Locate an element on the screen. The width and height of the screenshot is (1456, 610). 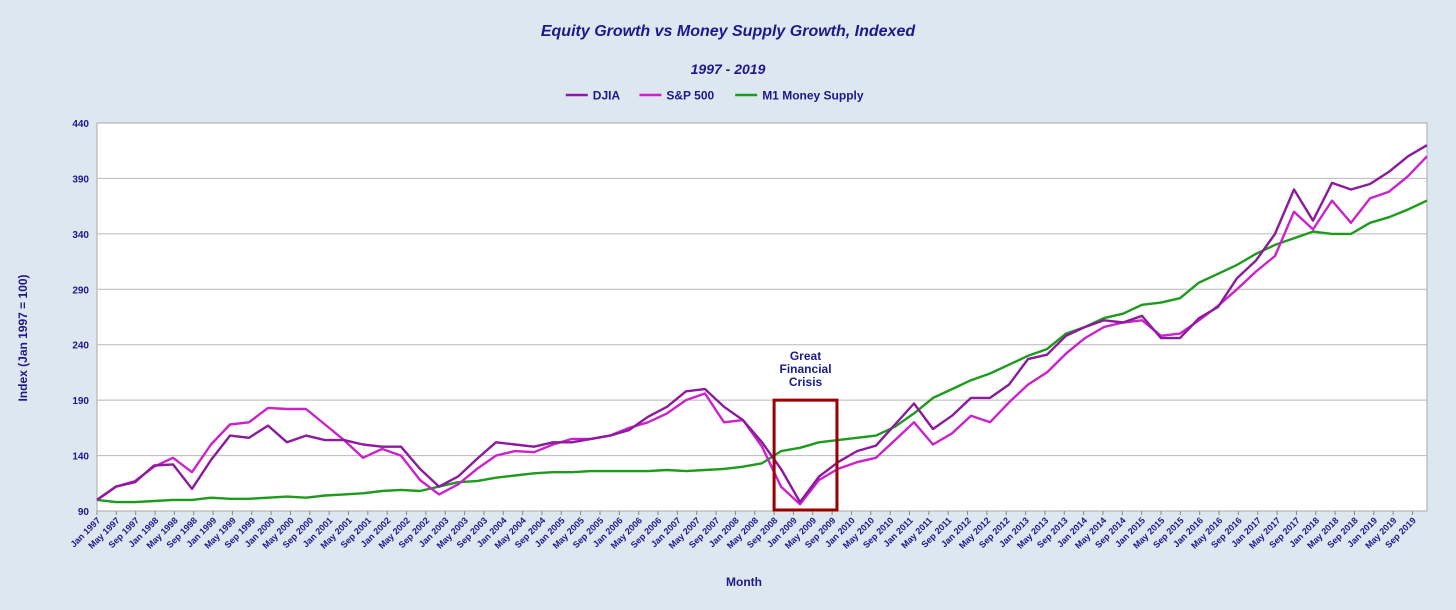
y-tick-label: 290 is located at coordinates (80, 290).